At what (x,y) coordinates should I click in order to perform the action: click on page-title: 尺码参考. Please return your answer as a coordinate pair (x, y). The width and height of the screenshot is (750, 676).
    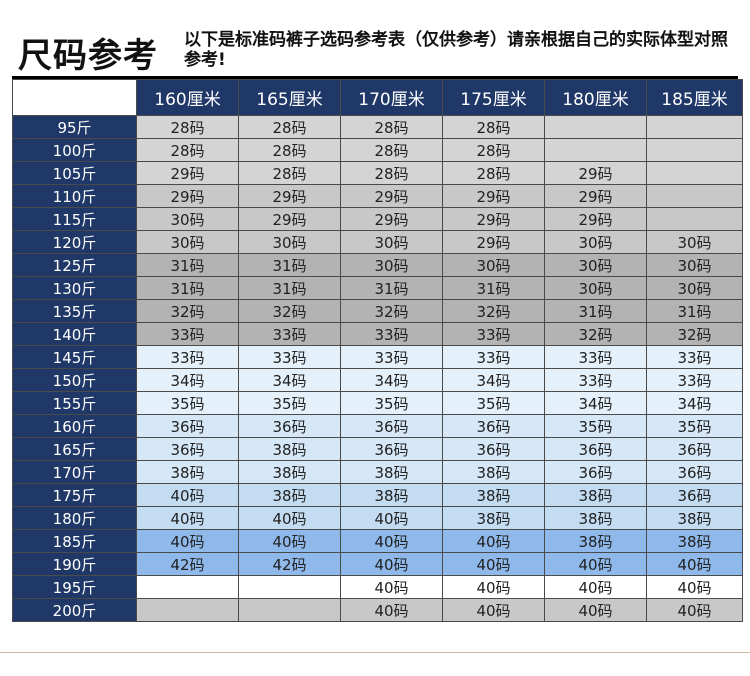
    Looking at the image, I should click on (88, 56).